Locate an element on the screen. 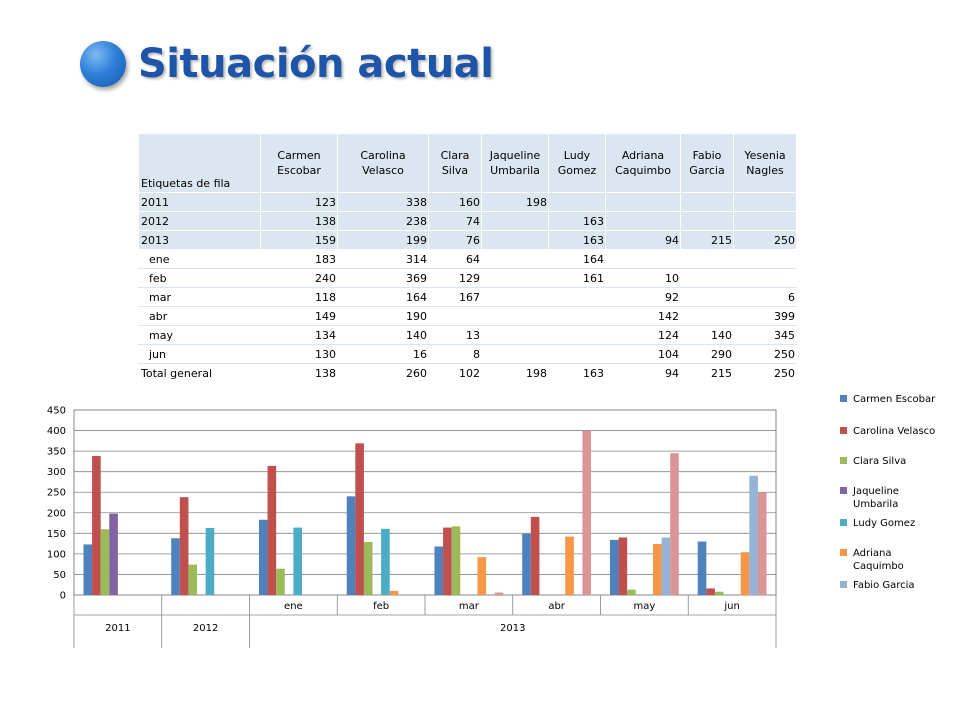 This screenshot has height=720, width=960. legend-entry: Adriana Caquimbo is located at coordinates (872, 560).